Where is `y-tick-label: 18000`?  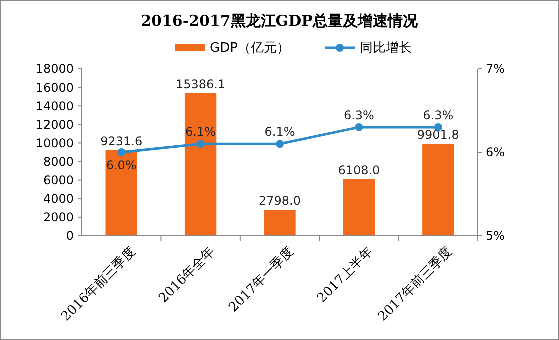 y-tick-label: 18000 is located at coordinates (55, 69).